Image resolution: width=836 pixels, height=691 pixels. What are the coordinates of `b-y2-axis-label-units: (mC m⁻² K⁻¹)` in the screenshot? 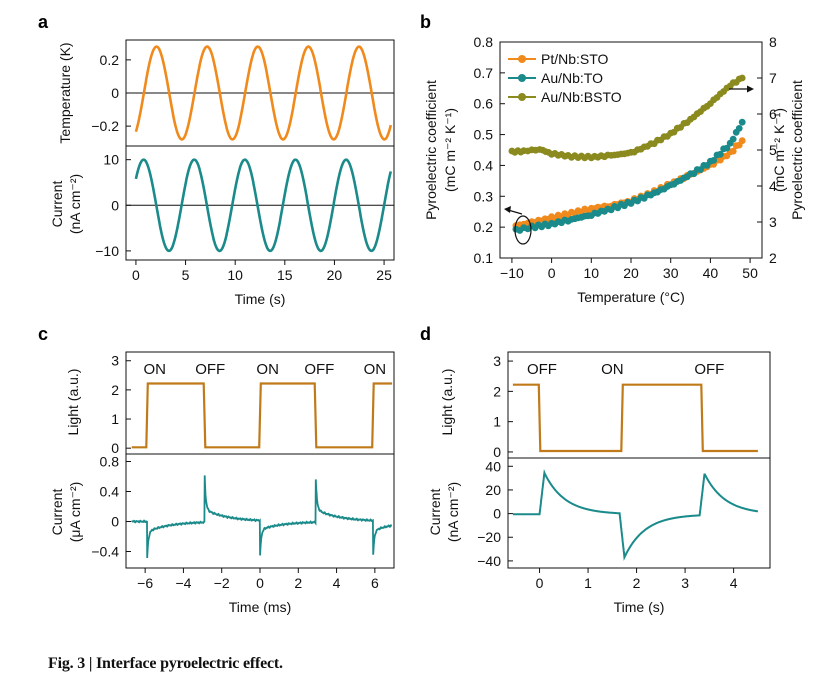 It's located at (779, 150).